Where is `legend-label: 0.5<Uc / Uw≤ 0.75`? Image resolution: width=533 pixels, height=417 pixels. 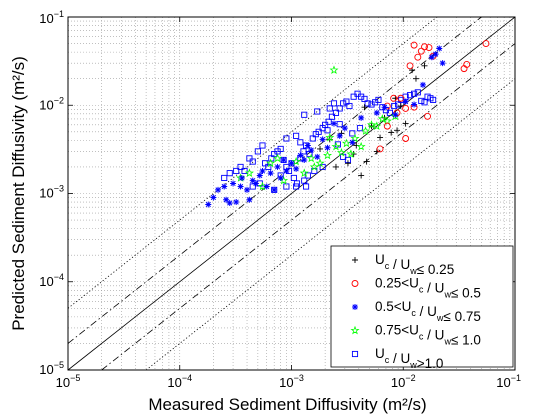 legend-label: 0.5<Uc / Uw≤ 0.75 is located at coordinates (428, 311).